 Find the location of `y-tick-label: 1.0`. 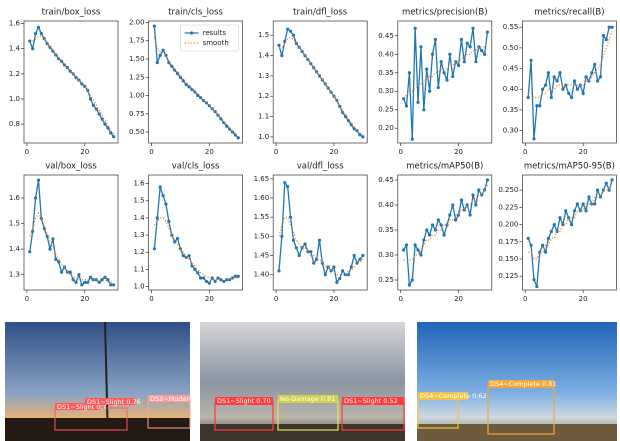

y-tick-label: 1.0 is located at coordinates (14, 99).